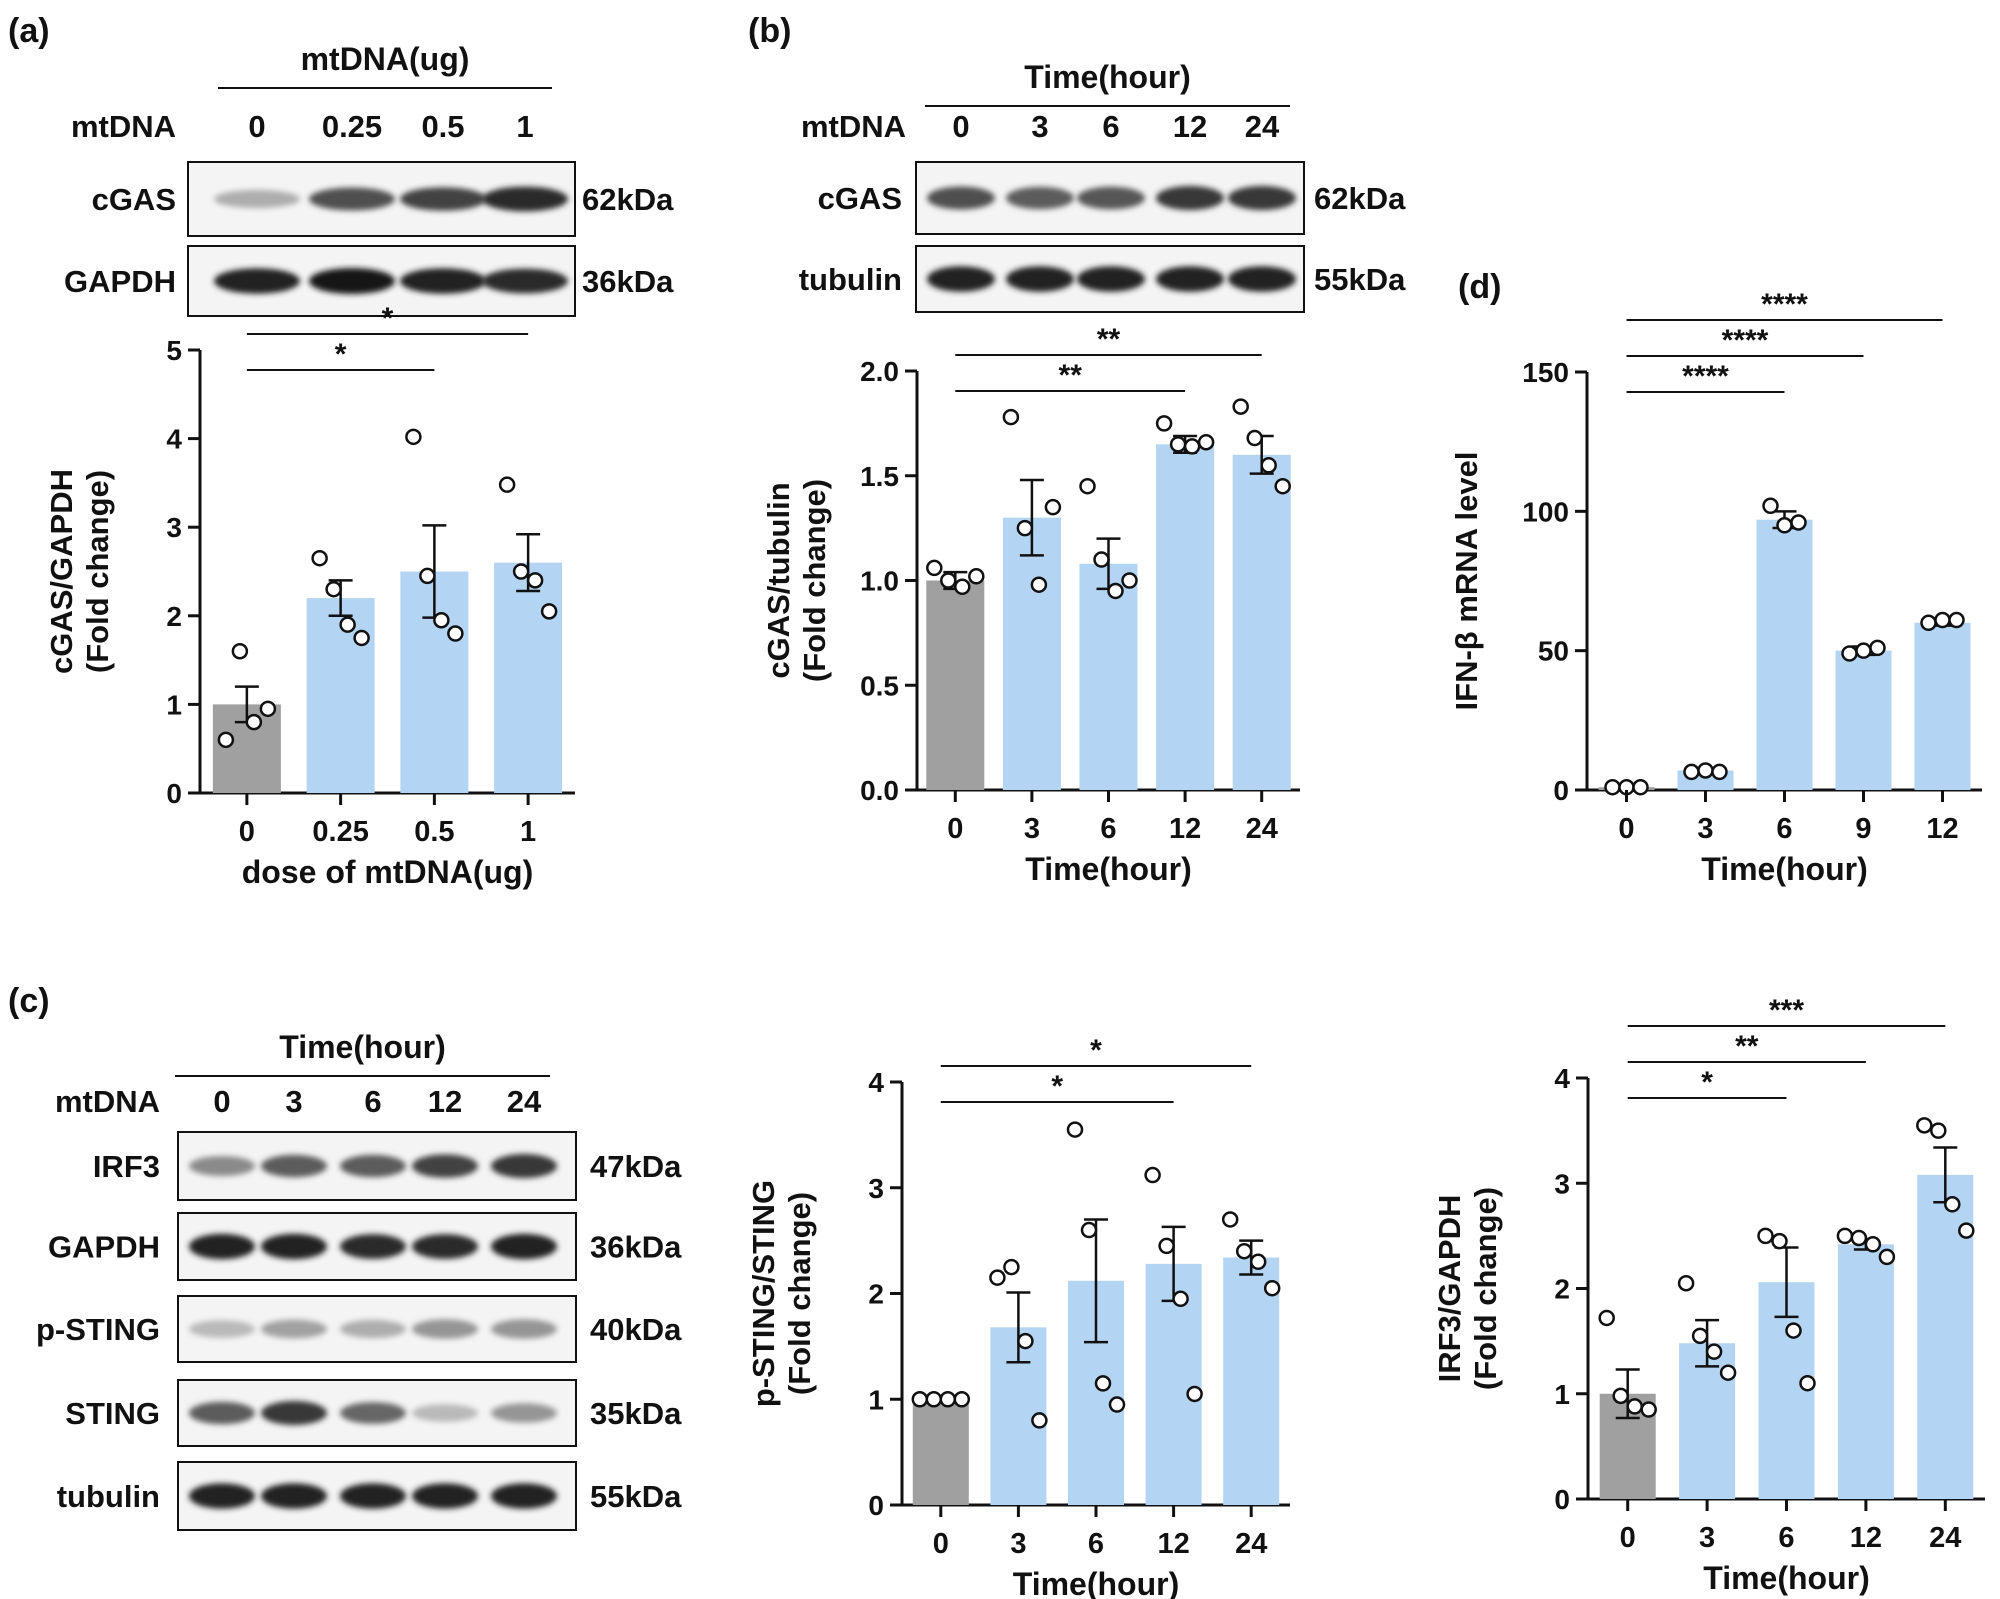 The image size is (2000, 1599). Describe the element at coordinates (1485, 1288) in the screenshot. I see `y-axis-label: (Fold change)` at that location.